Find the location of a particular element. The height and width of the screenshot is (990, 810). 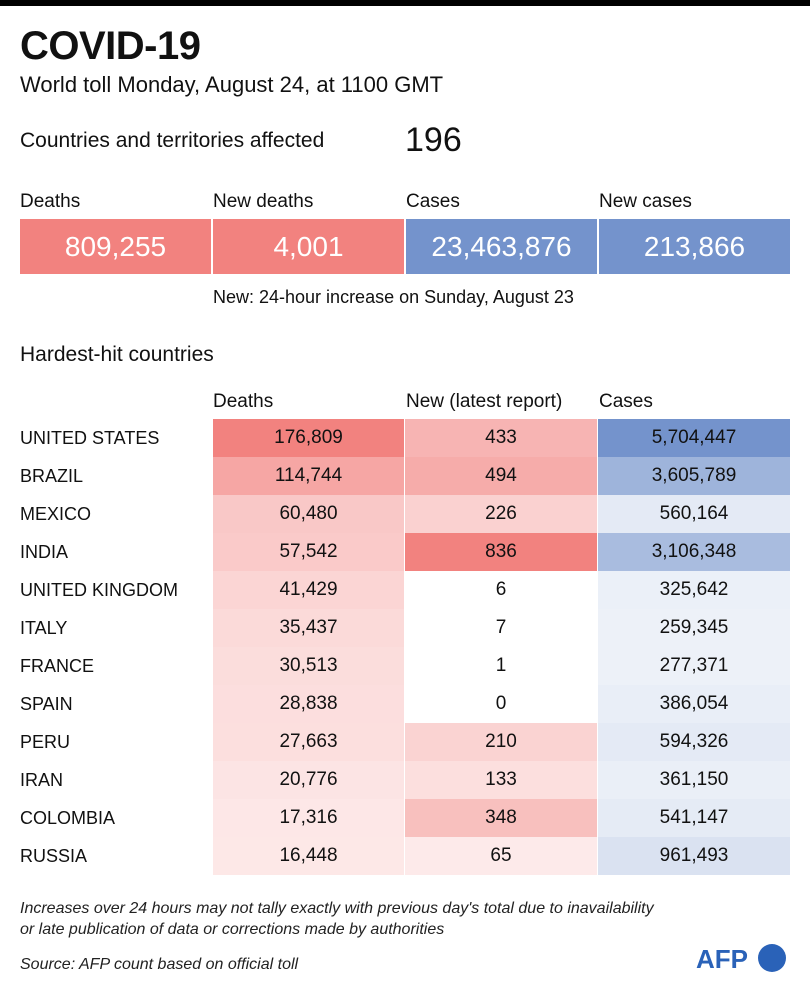

cell-new: 433 is located at coordinates (501, 438).